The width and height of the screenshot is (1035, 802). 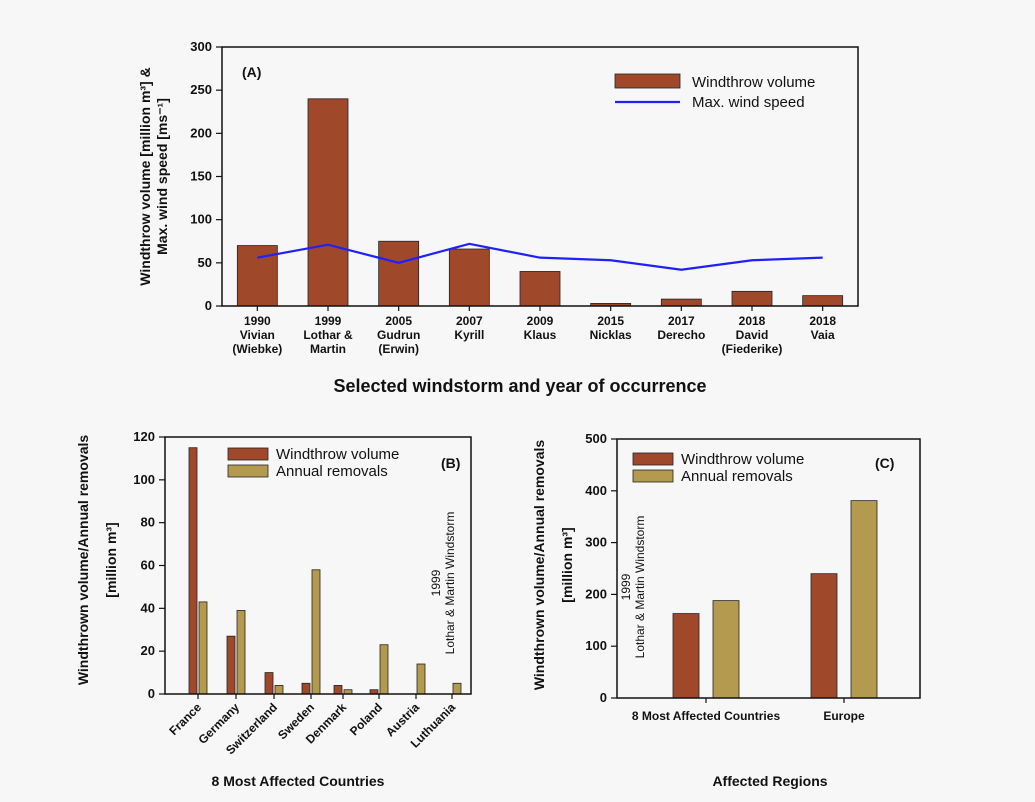 I want to click on legend-label-a-windthrow: Windthrow volume, so click(x=753, y=82).